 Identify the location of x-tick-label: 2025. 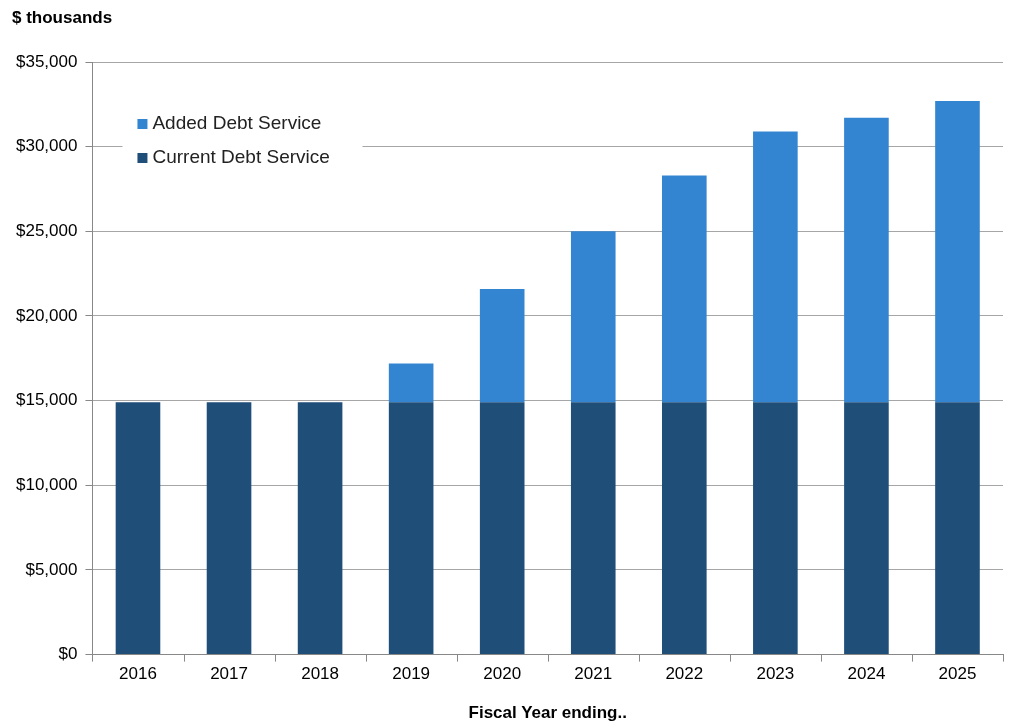
(957, 674).